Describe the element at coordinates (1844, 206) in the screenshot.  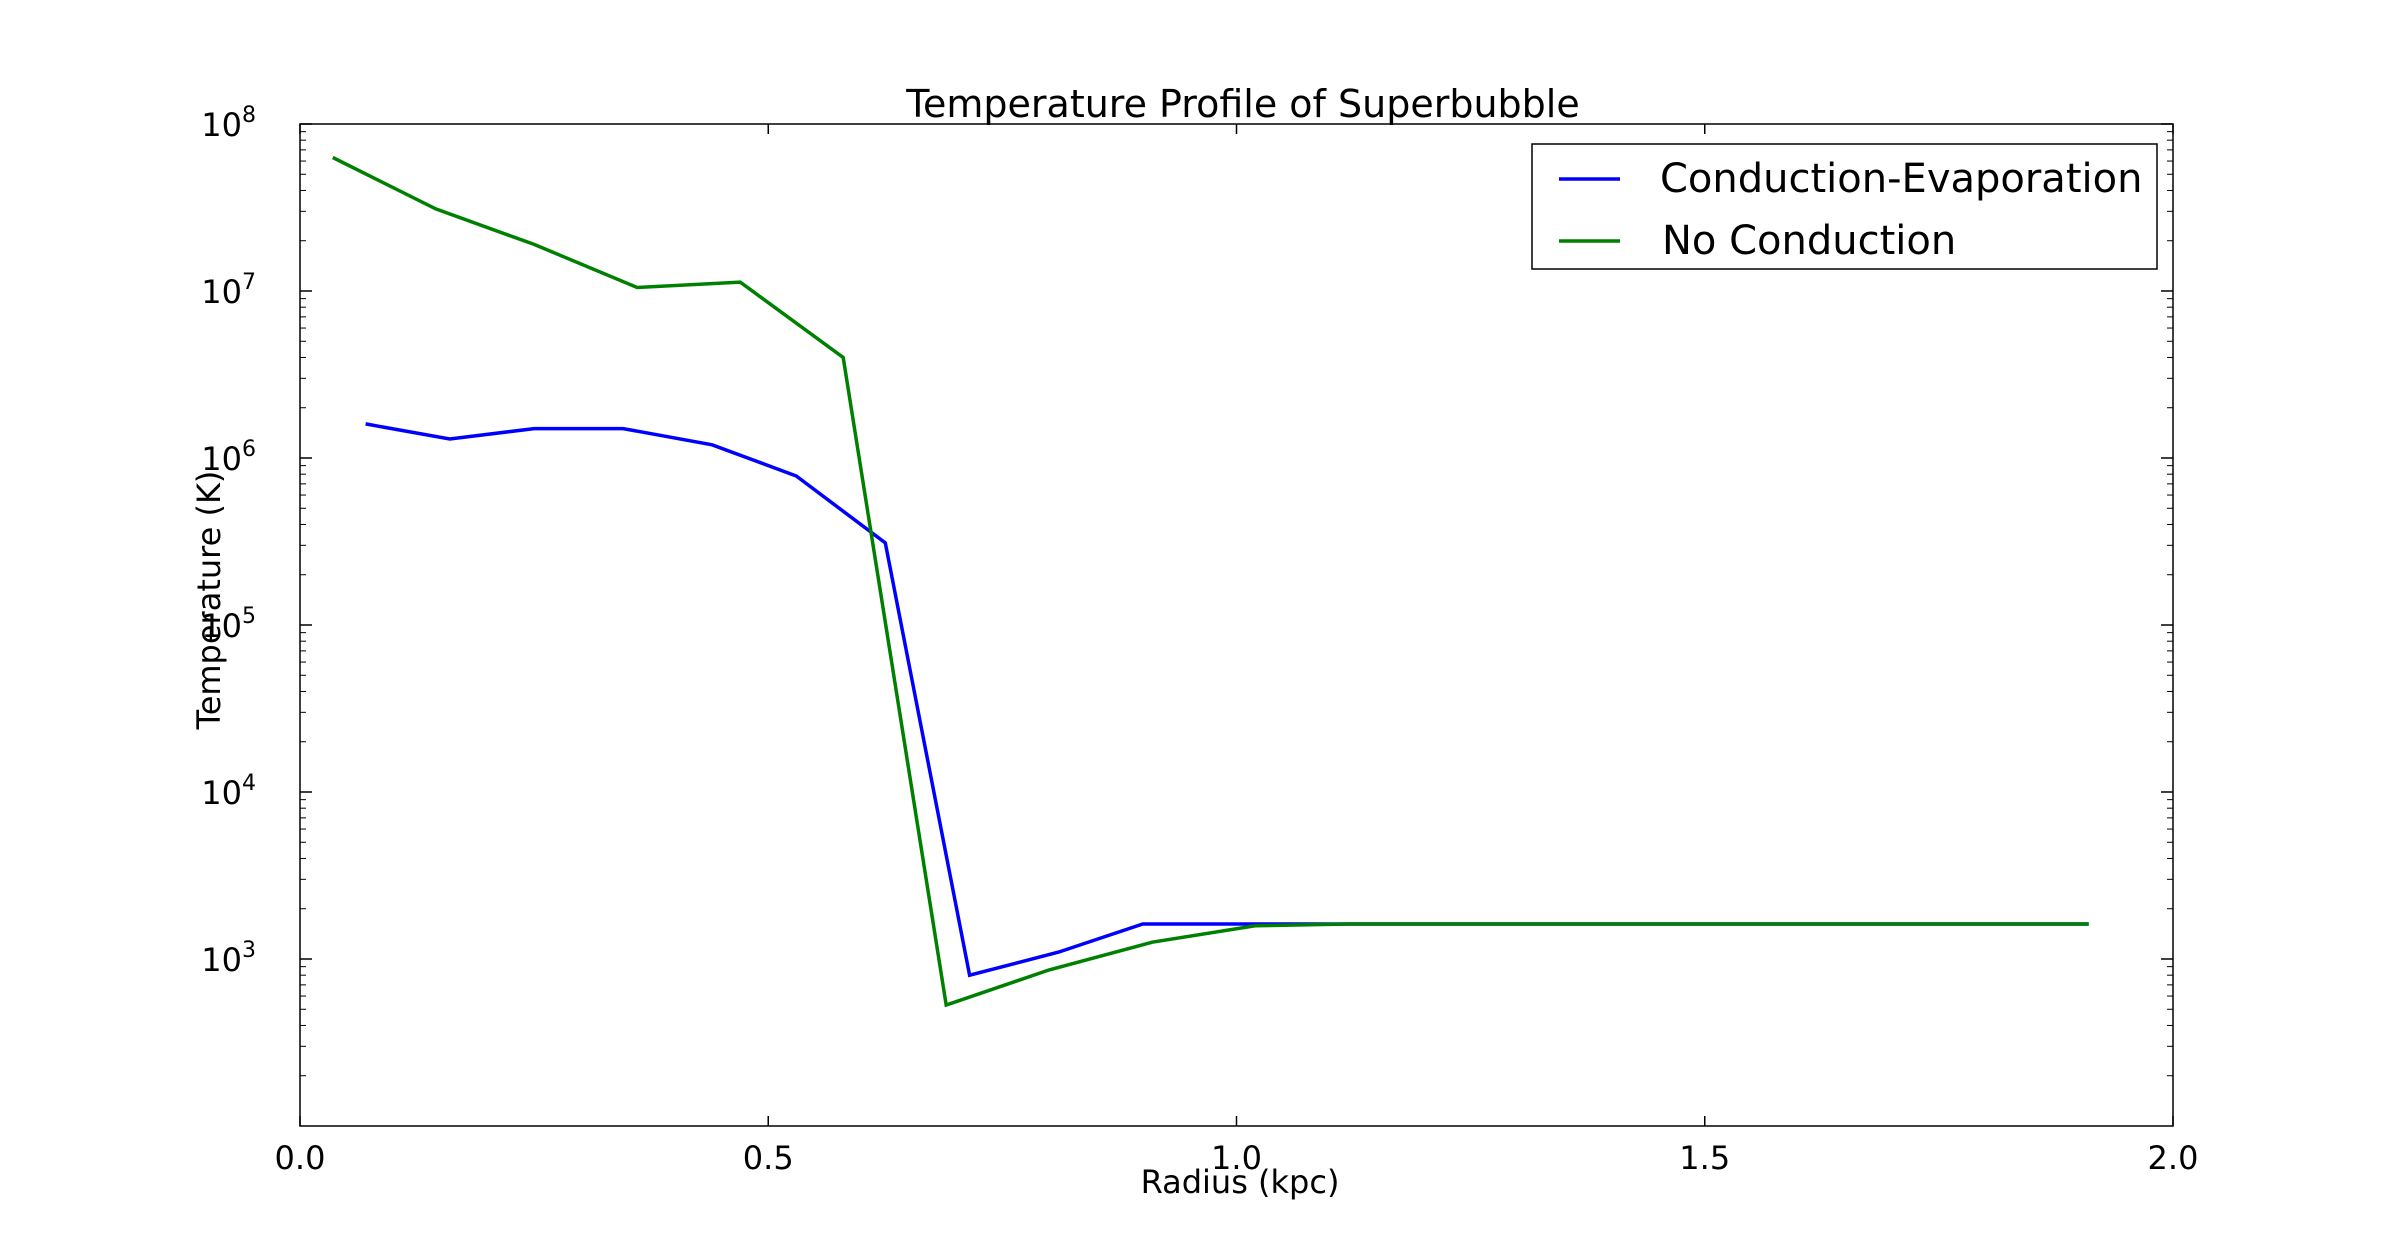
I see `legend-box` at that location.